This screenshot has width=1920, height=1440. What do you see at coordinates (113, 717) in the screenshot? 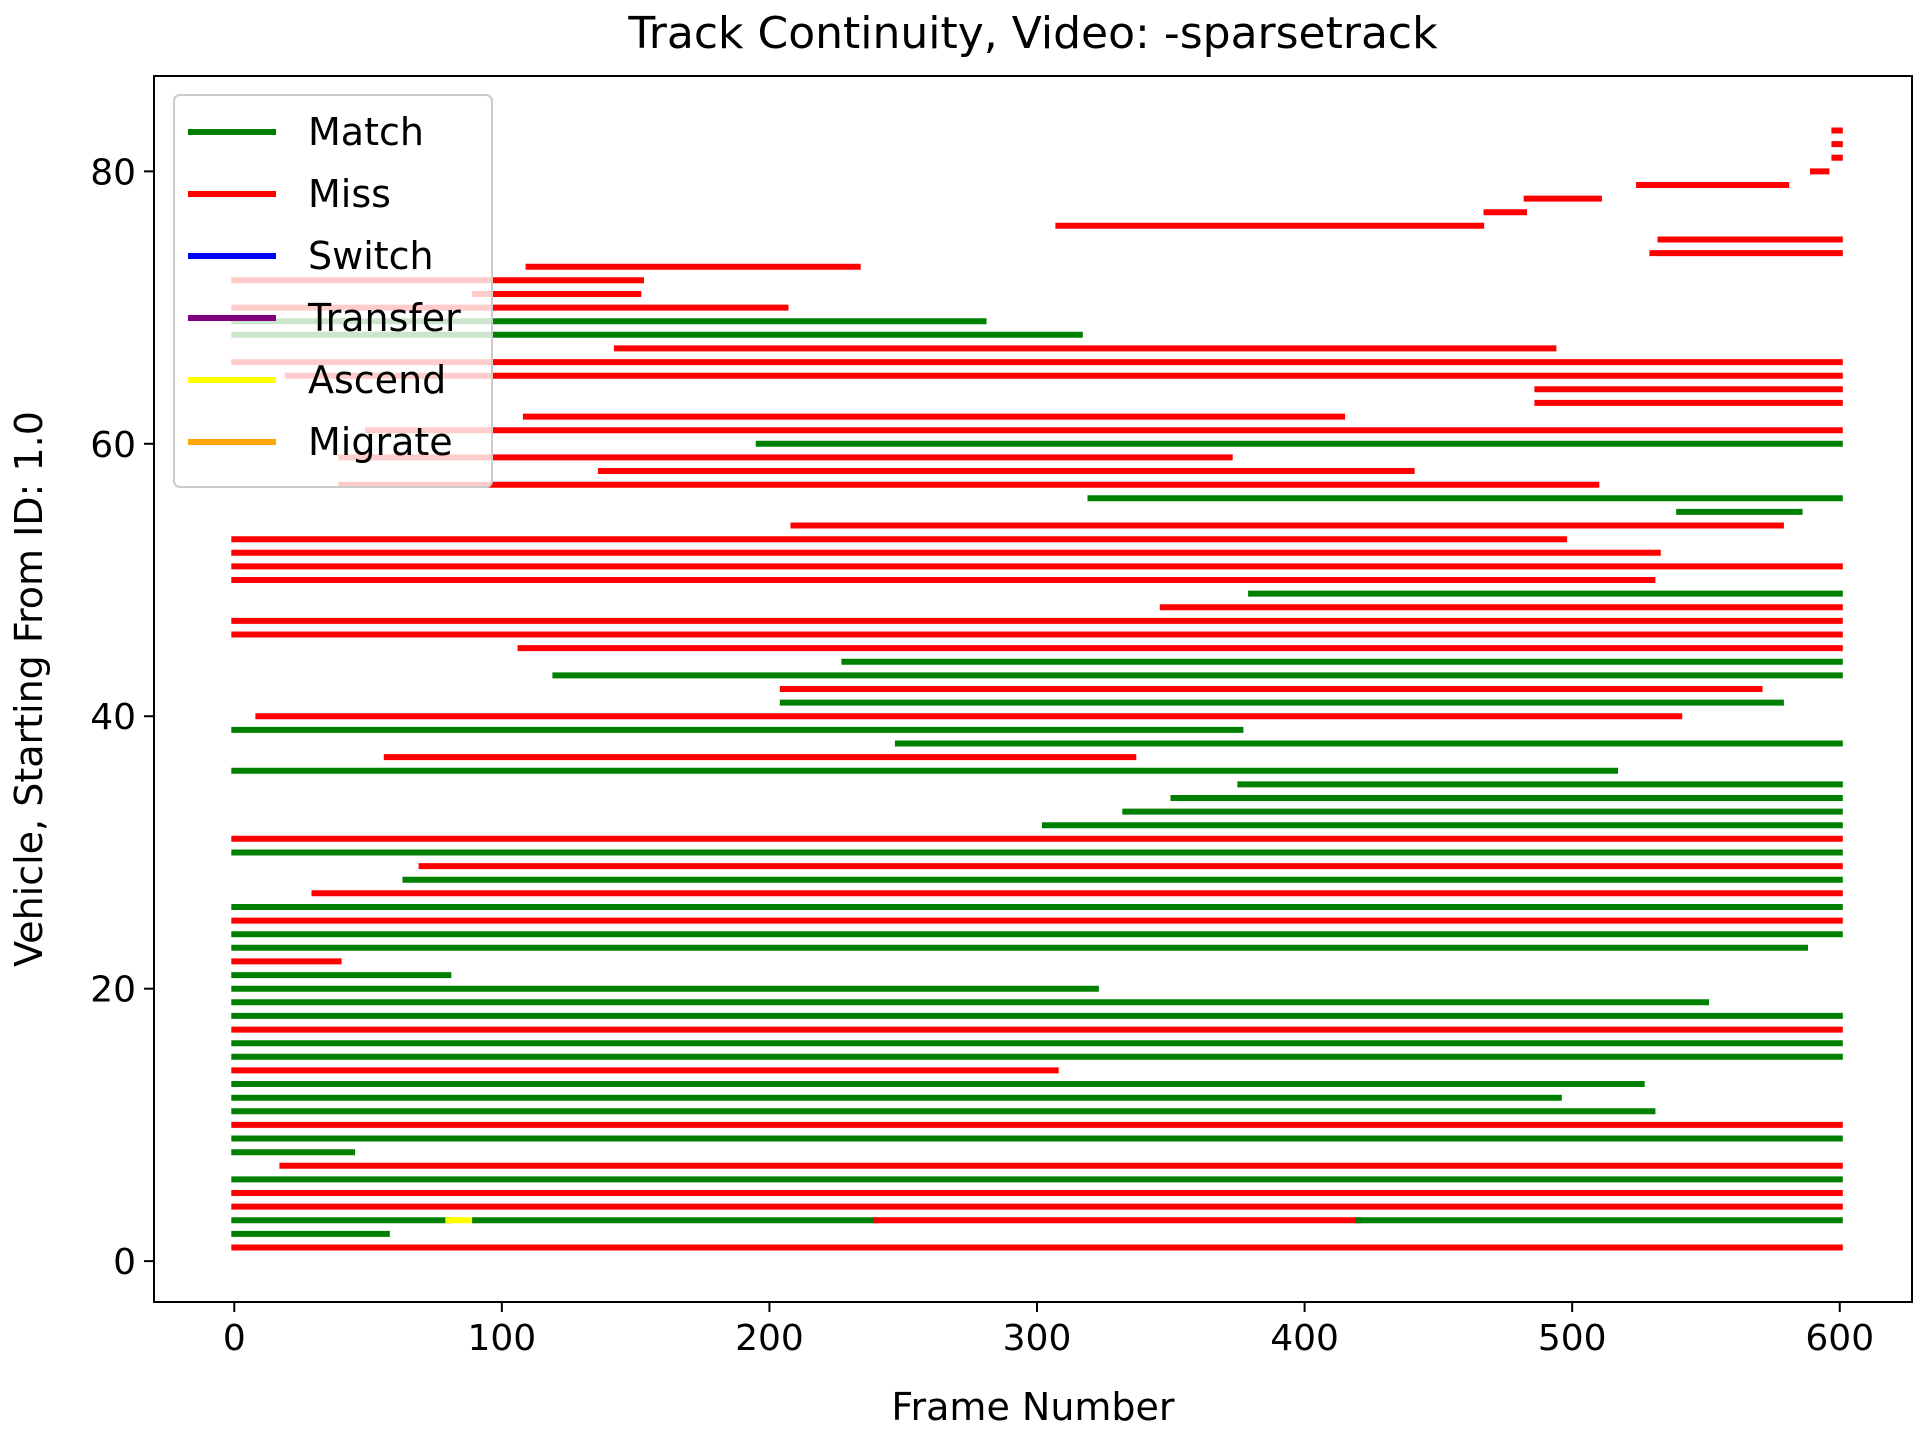
I see `y-tick-label: 40` at bounding box center [113, 717].